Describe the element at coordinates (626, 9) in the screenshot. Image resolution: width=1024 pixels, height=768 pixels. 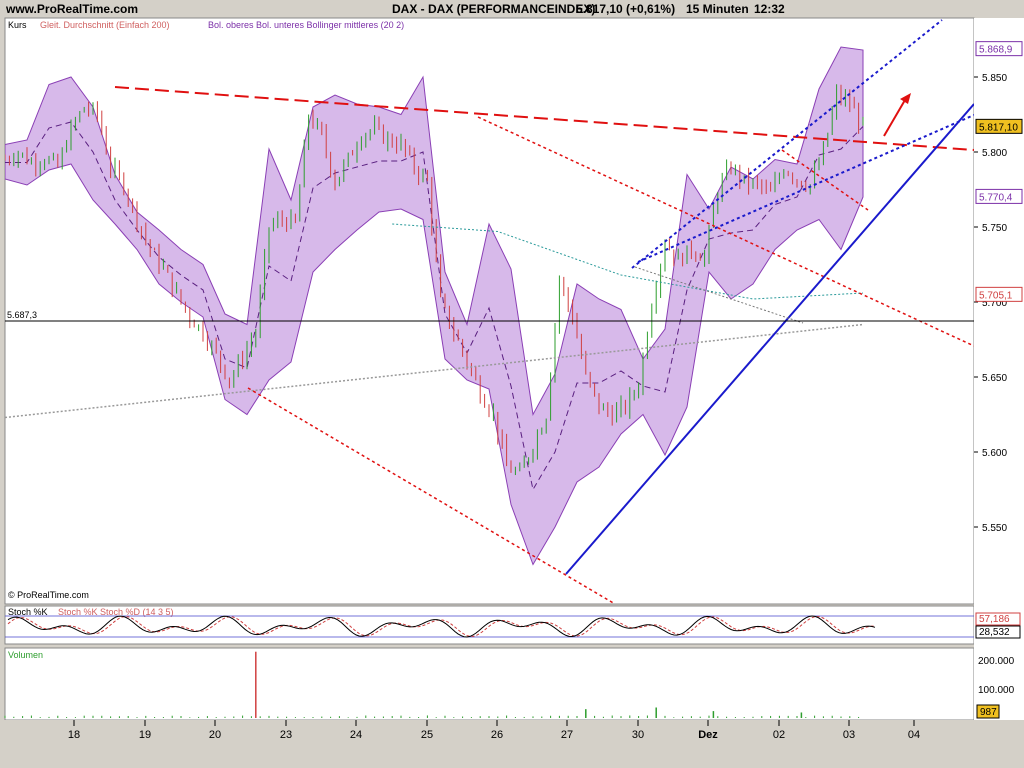
I see `price-display: 5.817,10 (+0,61%)` at that location.